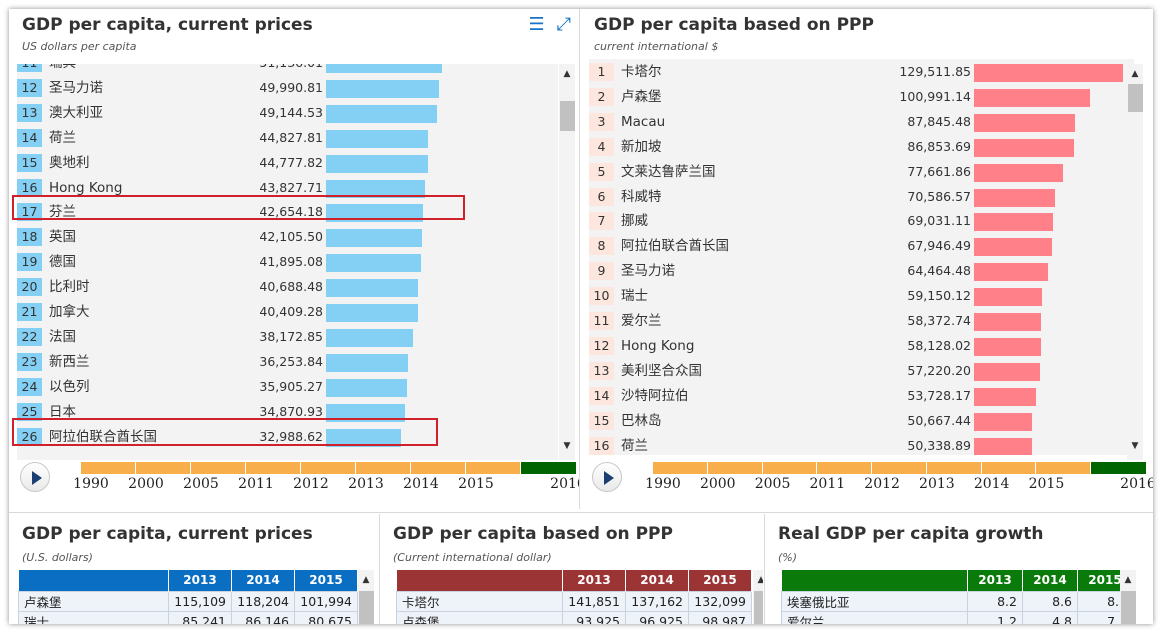  I want to click on list-item: 6 科威特 70,586.57, so click(861, 198).